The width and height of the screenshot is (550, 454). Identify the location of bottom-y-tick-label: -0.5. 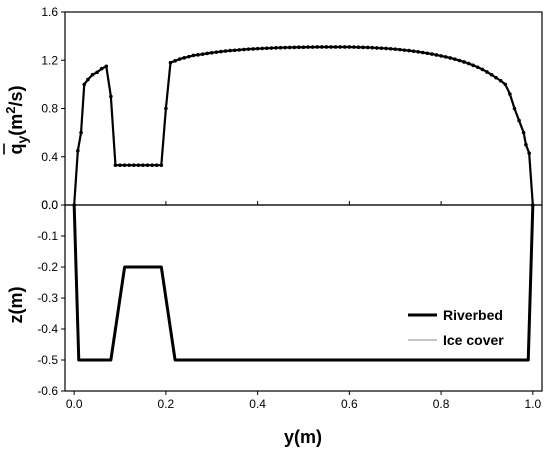
(47, 360).